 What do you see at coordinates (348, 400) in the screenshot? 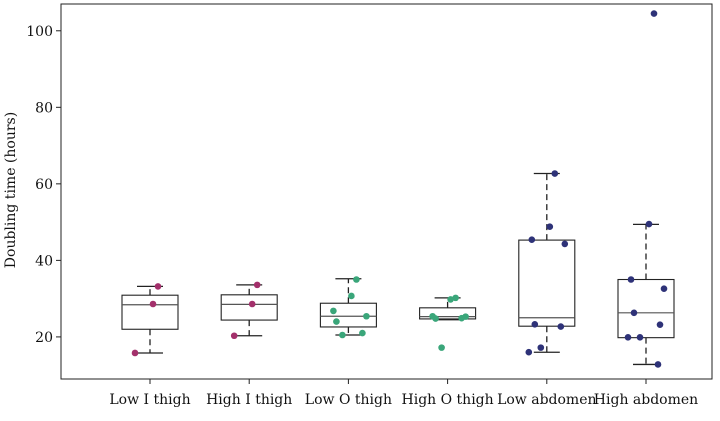
I see `x-tick-label-2: Low O thigh` at bounding box center [348, 400].